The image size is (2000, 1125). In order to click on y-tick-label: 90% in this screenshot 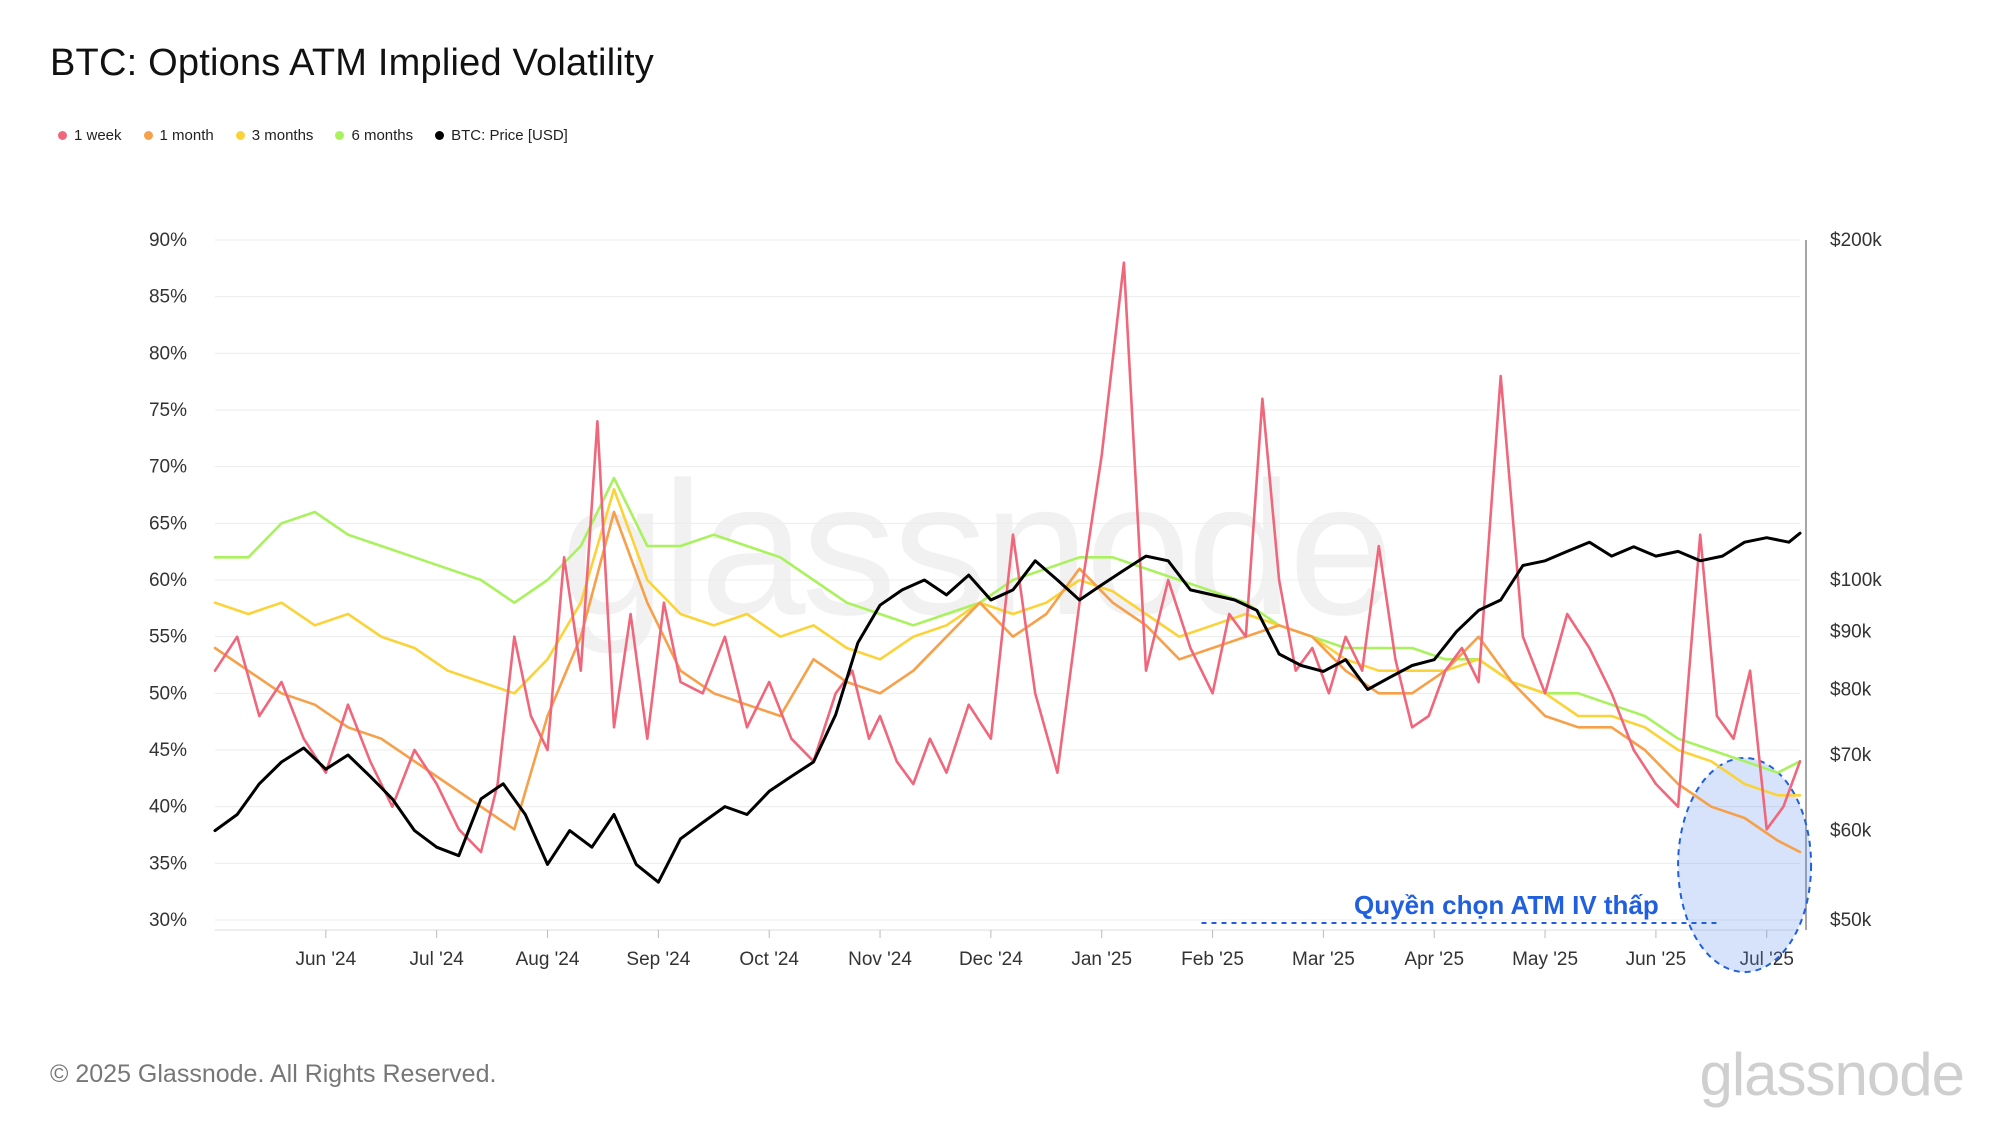, I will do `click(168, 240)`.